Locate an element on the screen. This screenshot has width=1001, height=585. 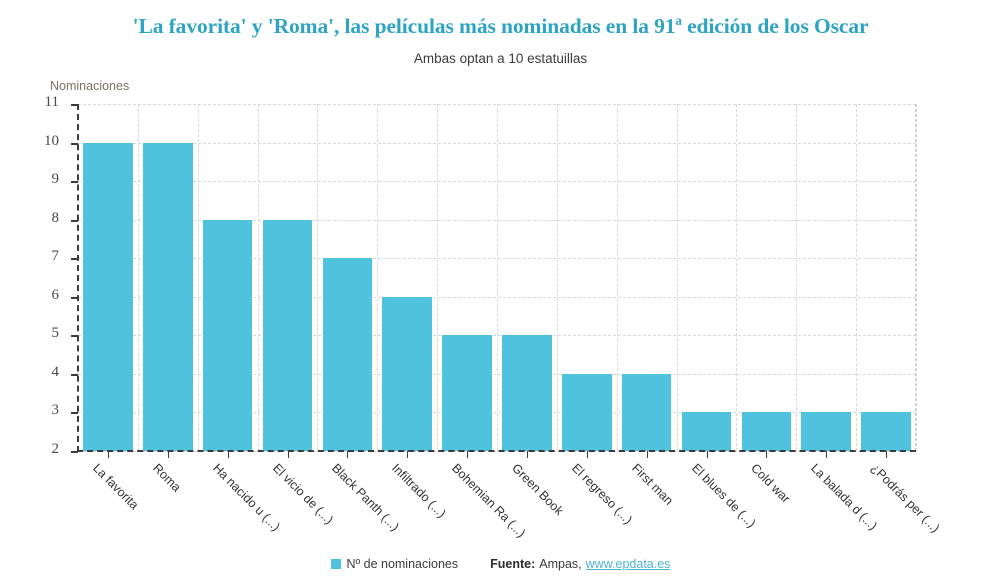
source-credit: Fuente: Ampas, www.epdata.es is located at coordinates (580, 564).